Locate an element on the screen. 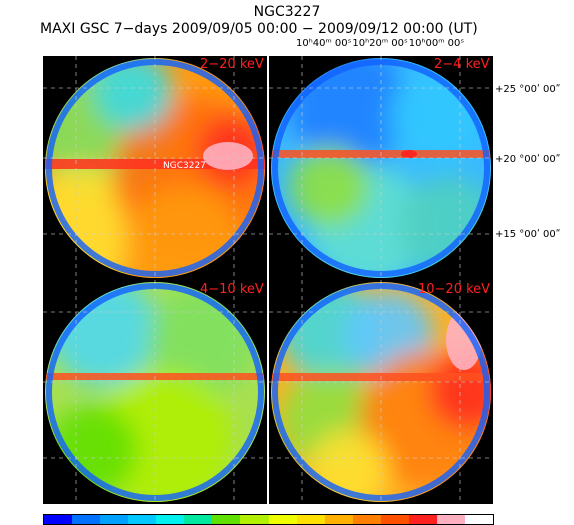 The height and width of the screenshot is (525, 574). dec-label: +20 °00ʹ 00ʺ is located at coordinates (528, 159).